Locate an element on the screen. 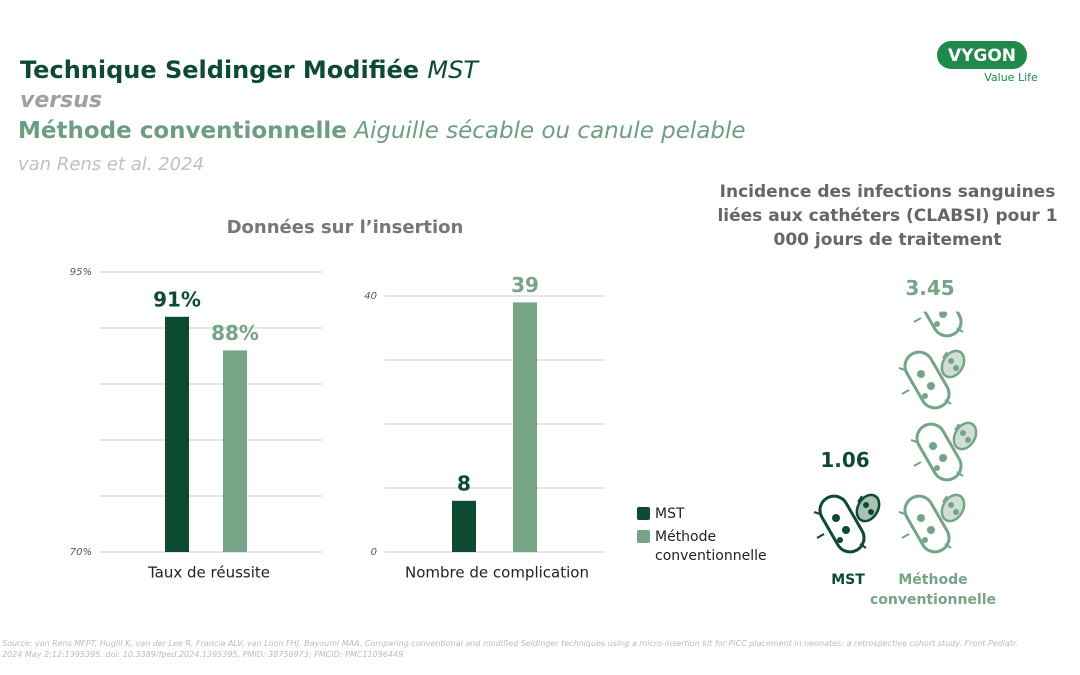 This screenshot has height=675, width=1080. subtitle-bold: Méthode conventionnelle is located at coordinates (182, 131).